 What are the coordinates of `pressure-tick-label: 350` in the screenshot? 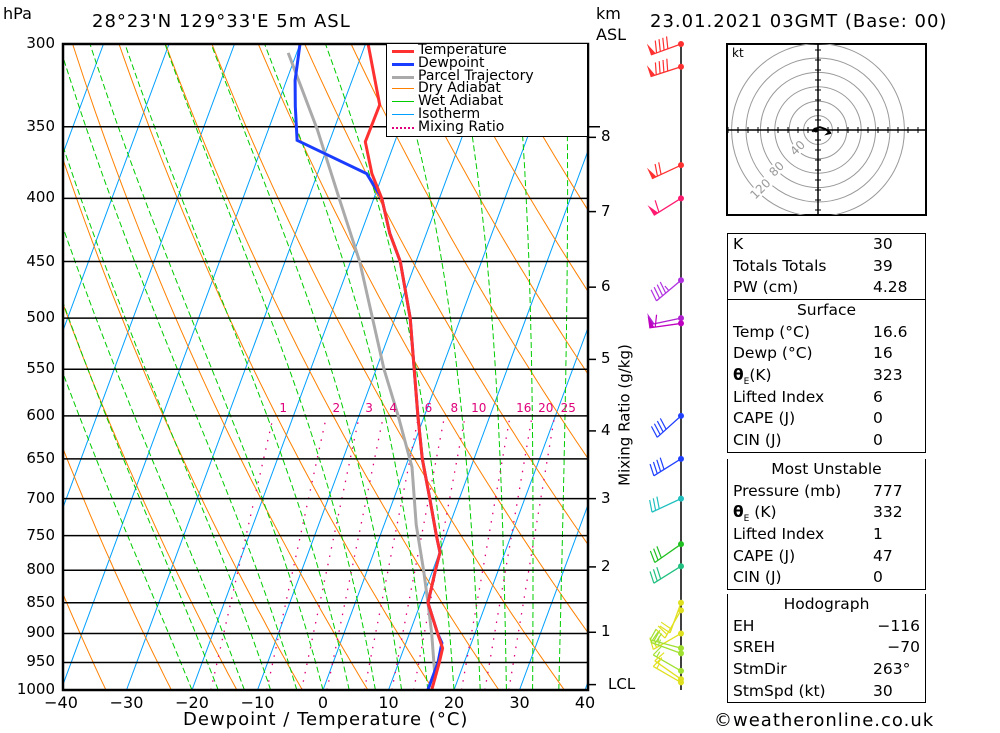 It's located at (40, 125).